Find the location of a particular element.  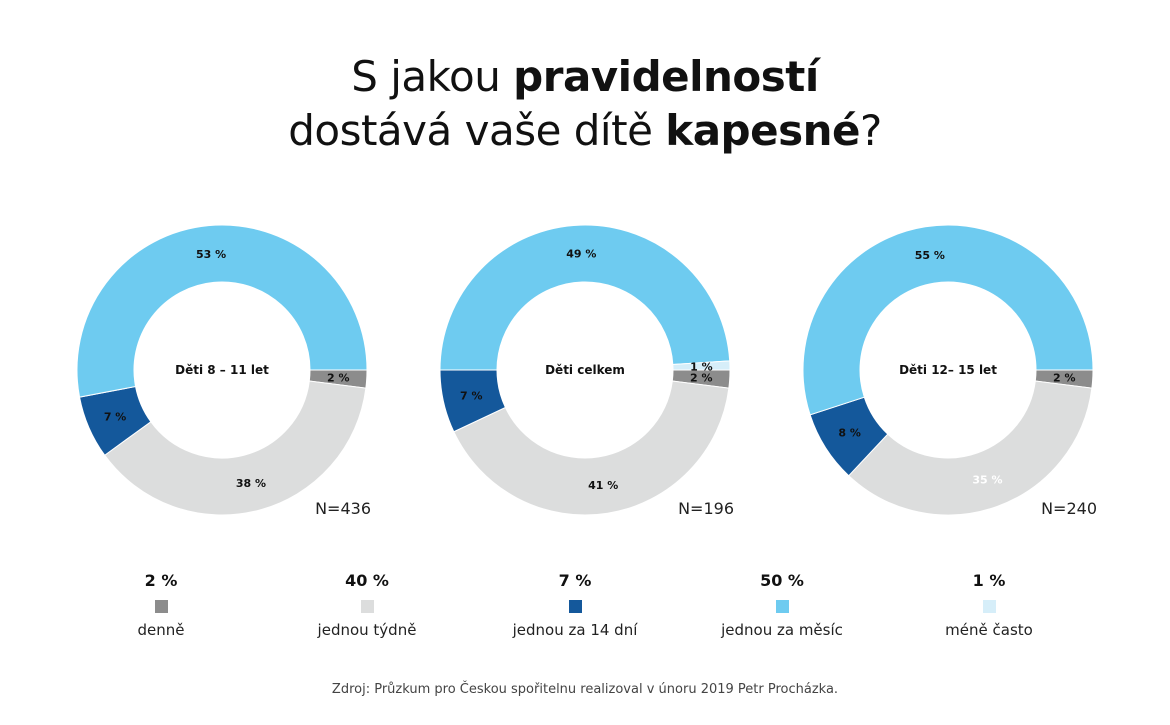

legend-pct: 7 % is located at coordinates (575, 580).